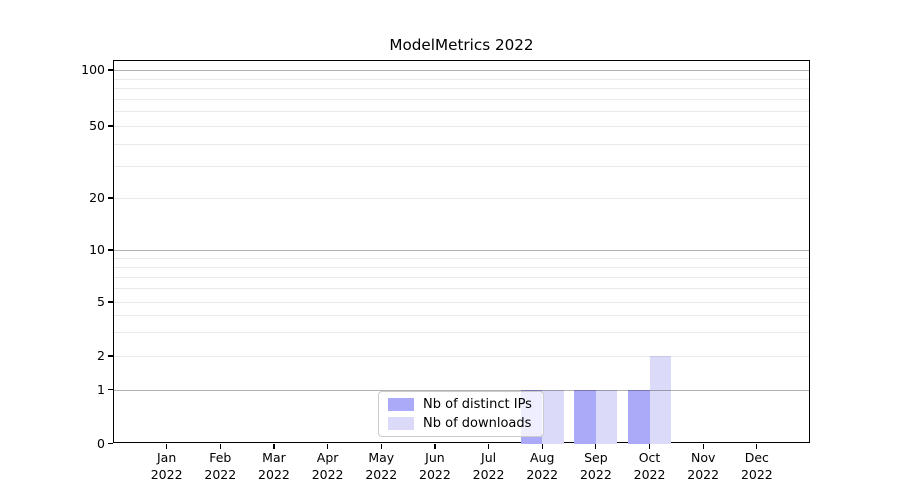 Image resolution: width=900 pixels, height=500 pixels. I want to click on x-tick-nov-2022, so click(703, 446).